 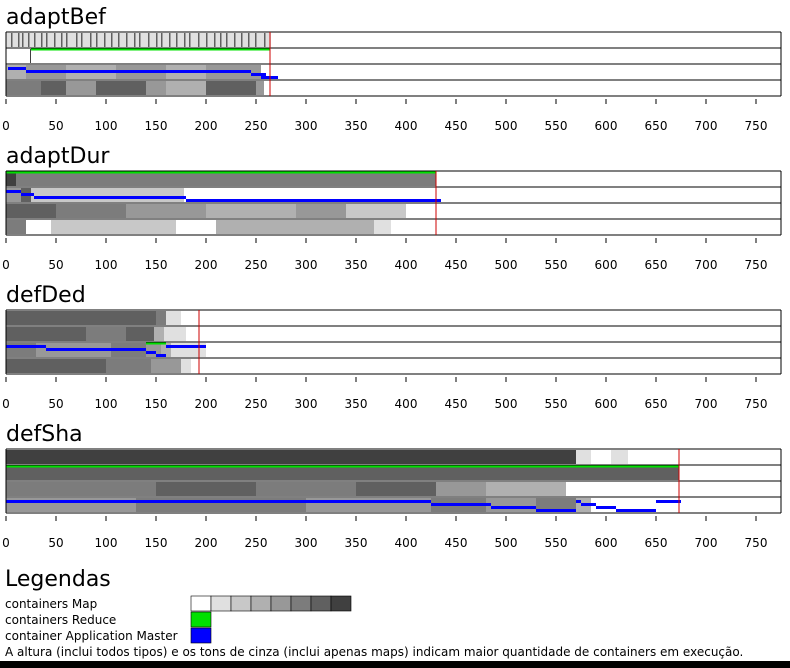 What do you see at coordinates (58, 156) in the screenshot?
I see `panel-title: adaptDur` at bounding box center [58, 156].